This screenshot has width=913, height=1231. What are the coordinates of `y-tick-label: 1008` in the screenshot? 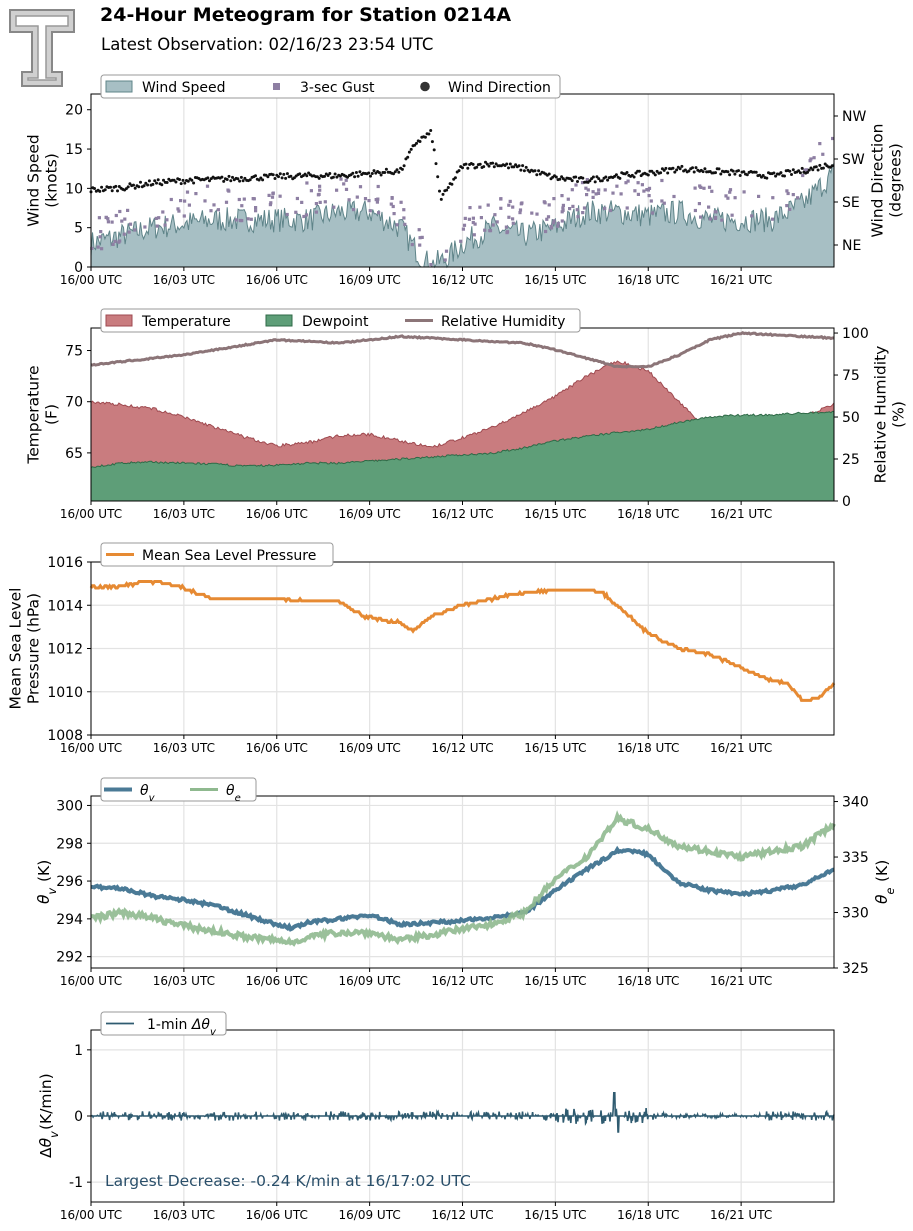 It's located at (65, 736).